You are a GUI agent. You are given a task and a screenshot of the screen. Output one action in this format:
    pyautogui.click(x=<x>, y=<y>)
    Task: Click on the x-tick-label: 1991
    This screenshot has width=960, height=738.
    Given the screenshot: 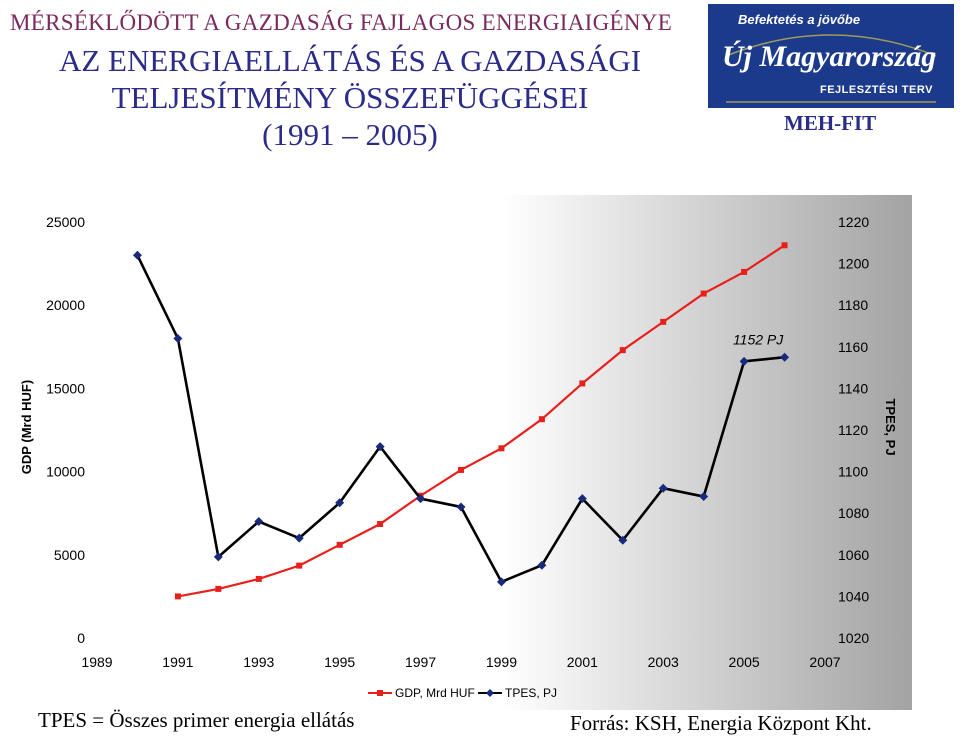 What is the action you would take?
    pyautogui.click(x=177, y=662)
    